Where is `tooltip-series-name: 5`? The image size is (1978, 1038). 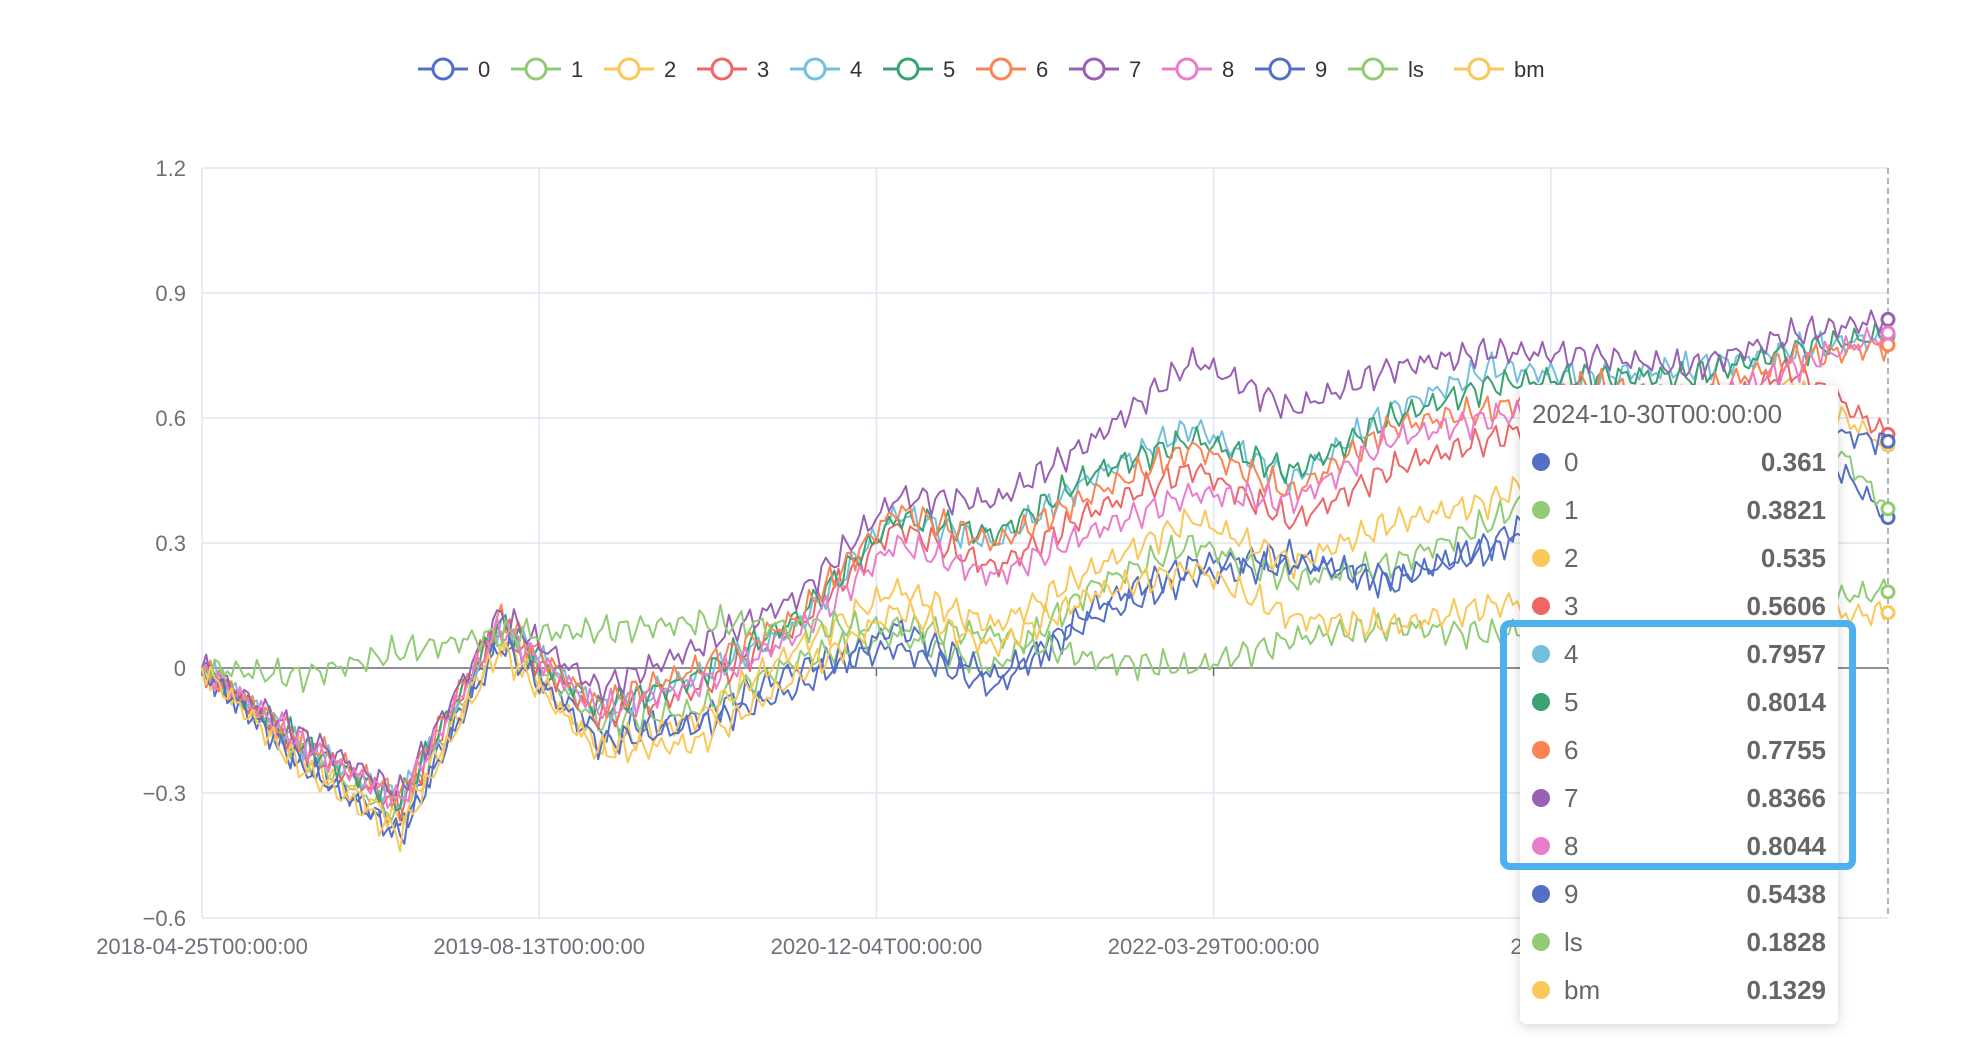 tooltip-series-name: 5 is located at coordinates (1571, 701).